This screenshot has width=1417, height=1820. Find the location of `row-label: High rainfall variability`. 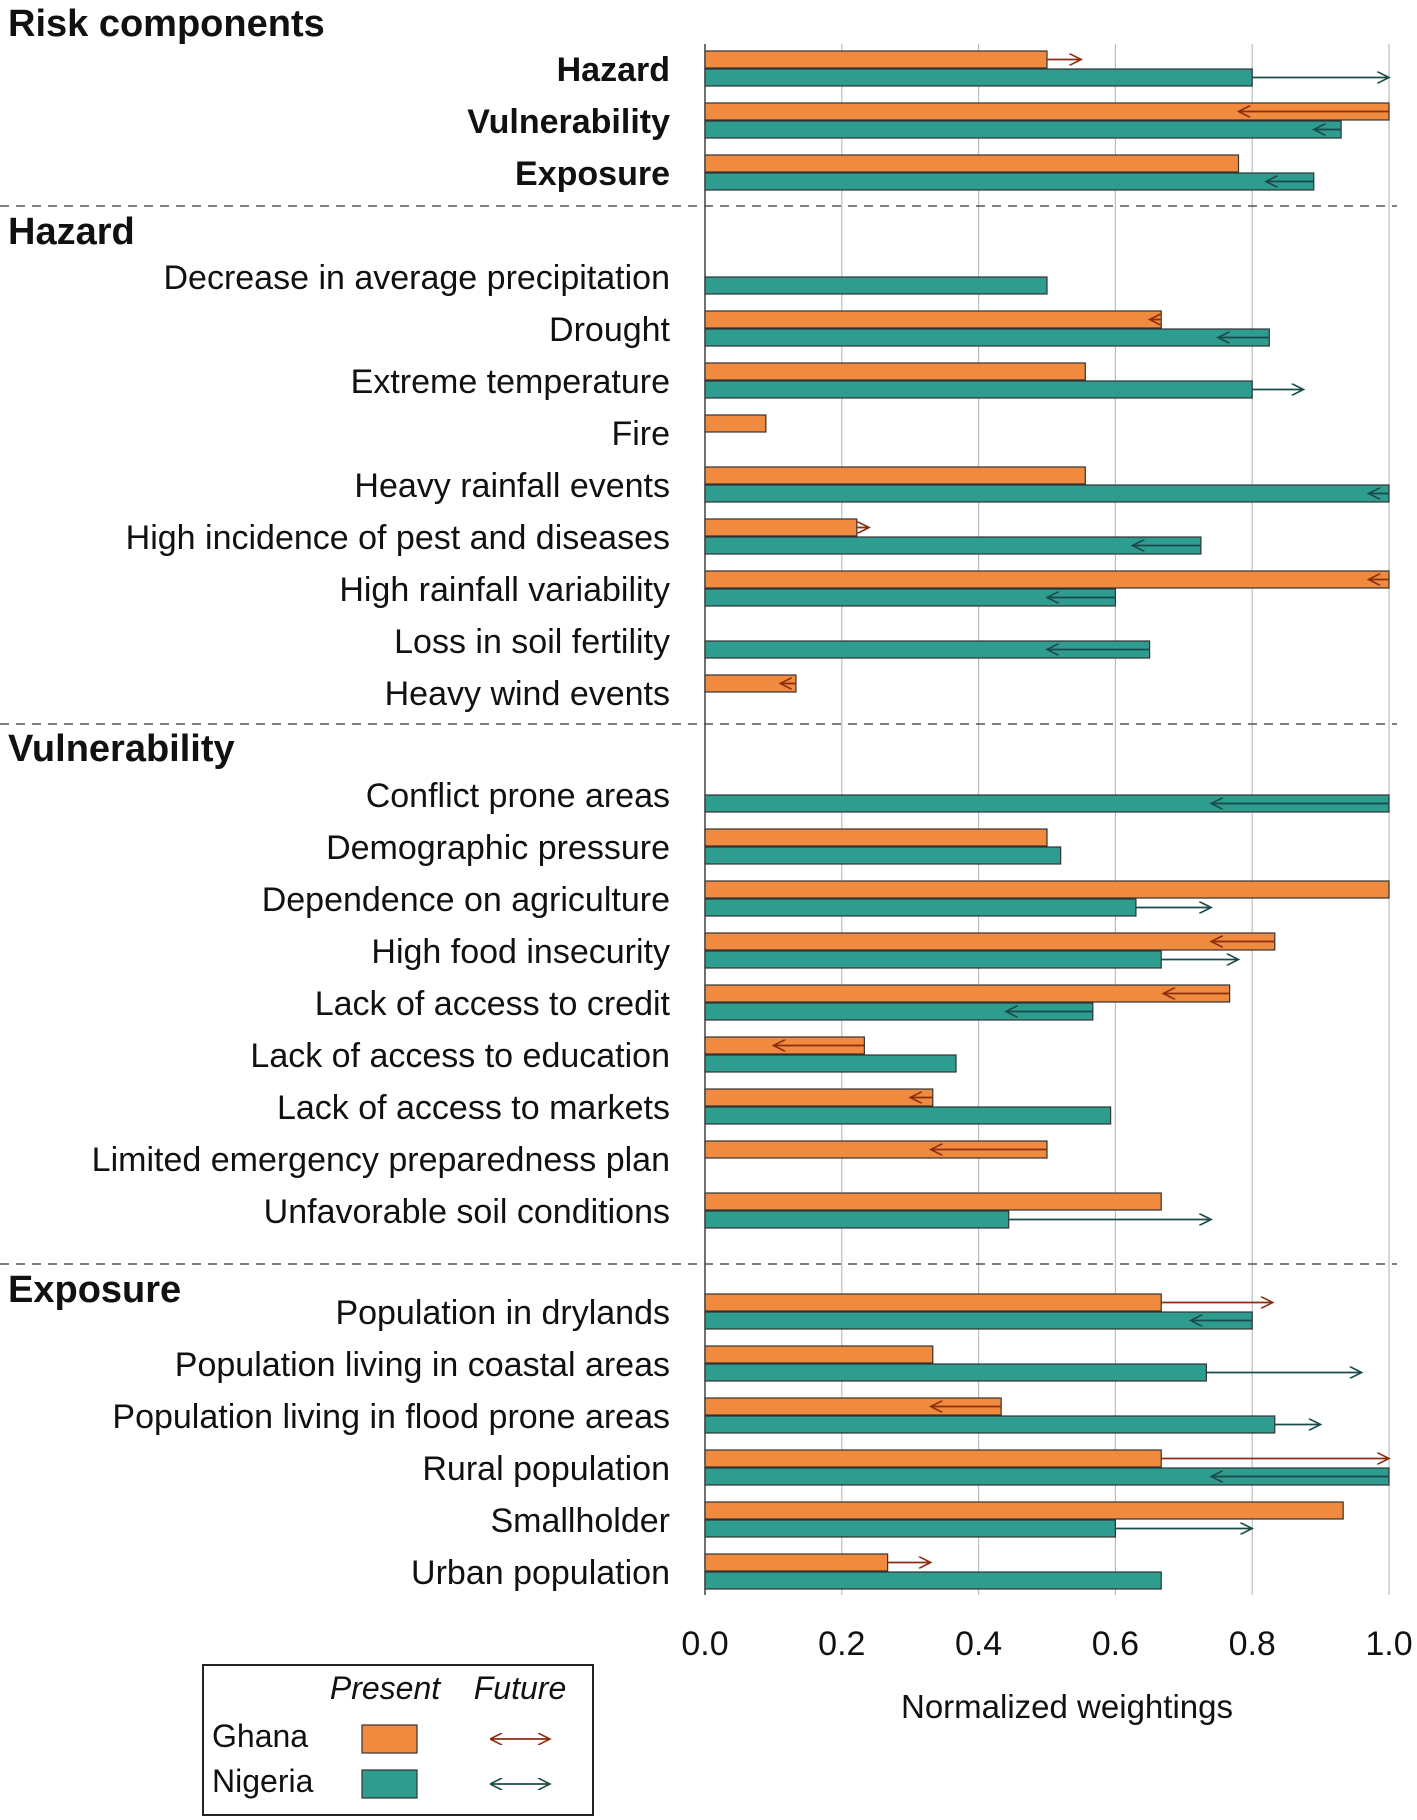

row-label: High rainfall variability is located at coordinates (504, 590).